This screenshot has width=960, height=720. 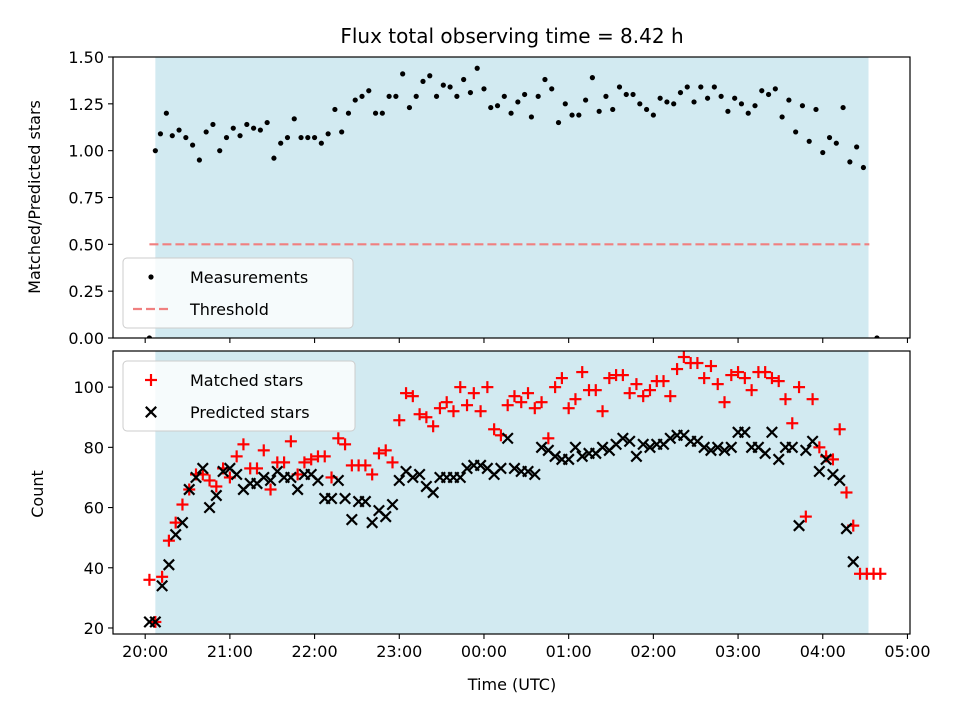 I want to click on data-point-x-102-b, so click(x=839, y=480).